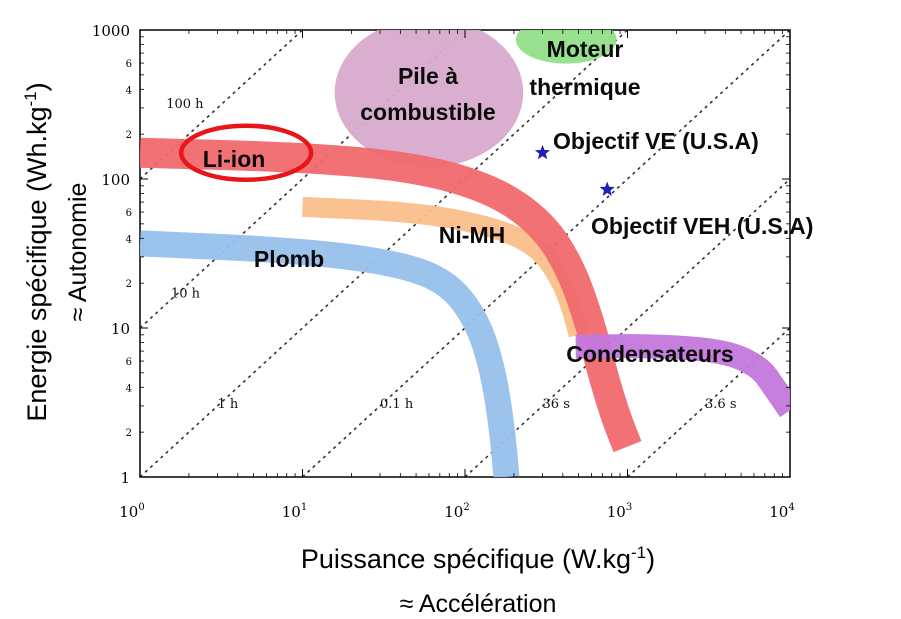  Describe the element at coordinates (574, 170) in the screenshot. I see `target-points` at that location.